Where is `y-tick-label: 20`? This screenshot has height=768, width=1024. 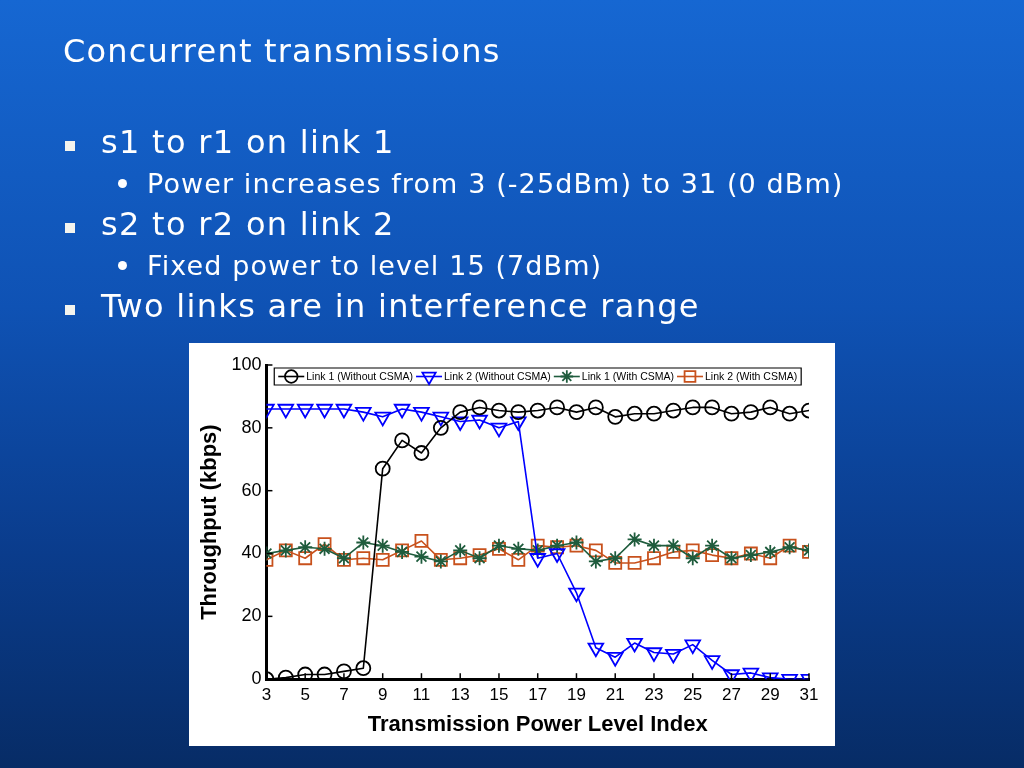
y-tick-label: 20 is located at coordinates (251, 615).